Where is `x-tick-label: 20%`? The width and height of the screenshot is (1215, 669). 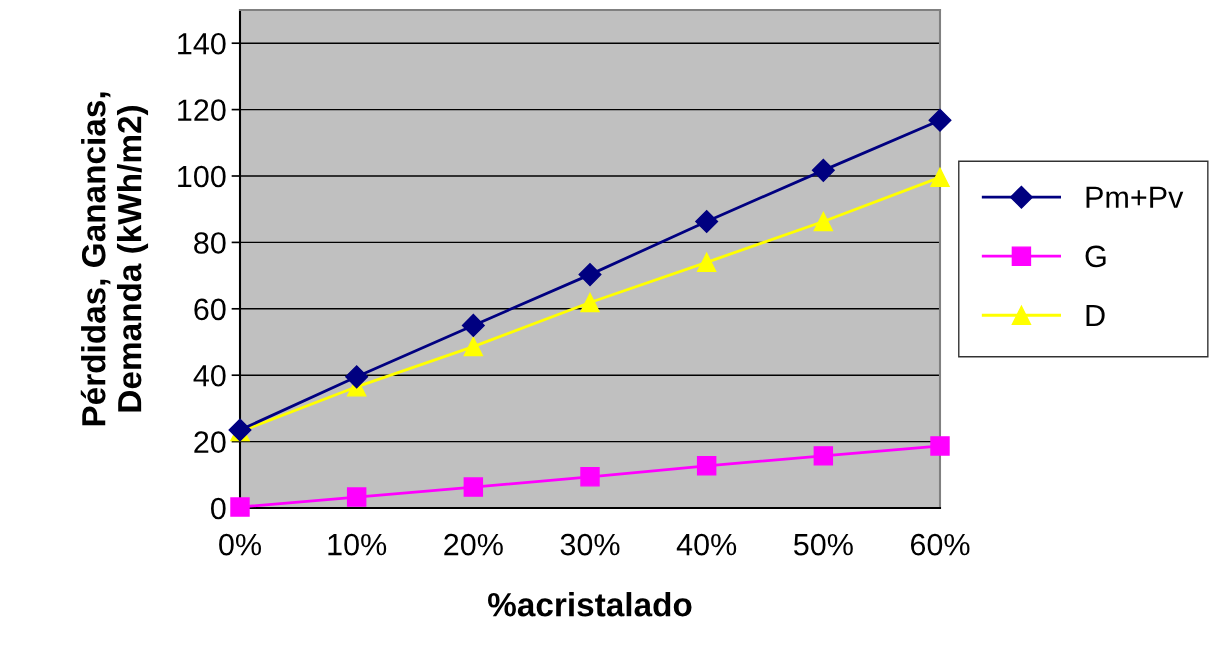 x-tick-label: 20% is located at coordinates (473, 544).